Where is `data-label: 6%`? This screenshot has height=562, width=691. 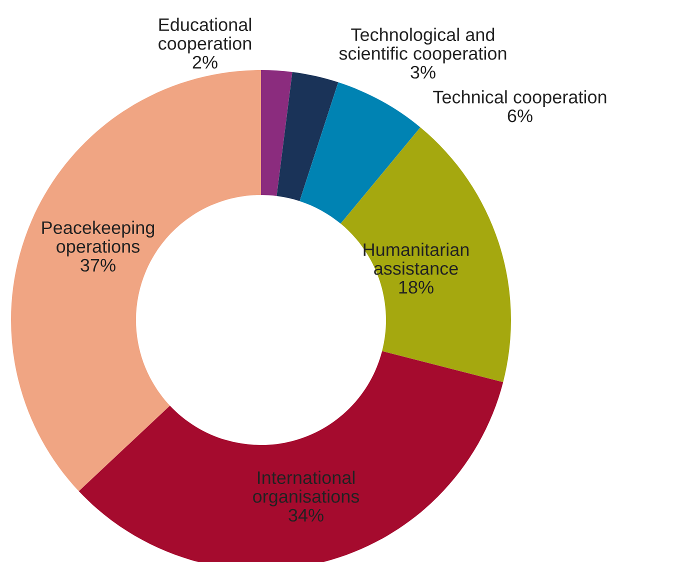 data-label: 6% is located at coordinates (520, 115).